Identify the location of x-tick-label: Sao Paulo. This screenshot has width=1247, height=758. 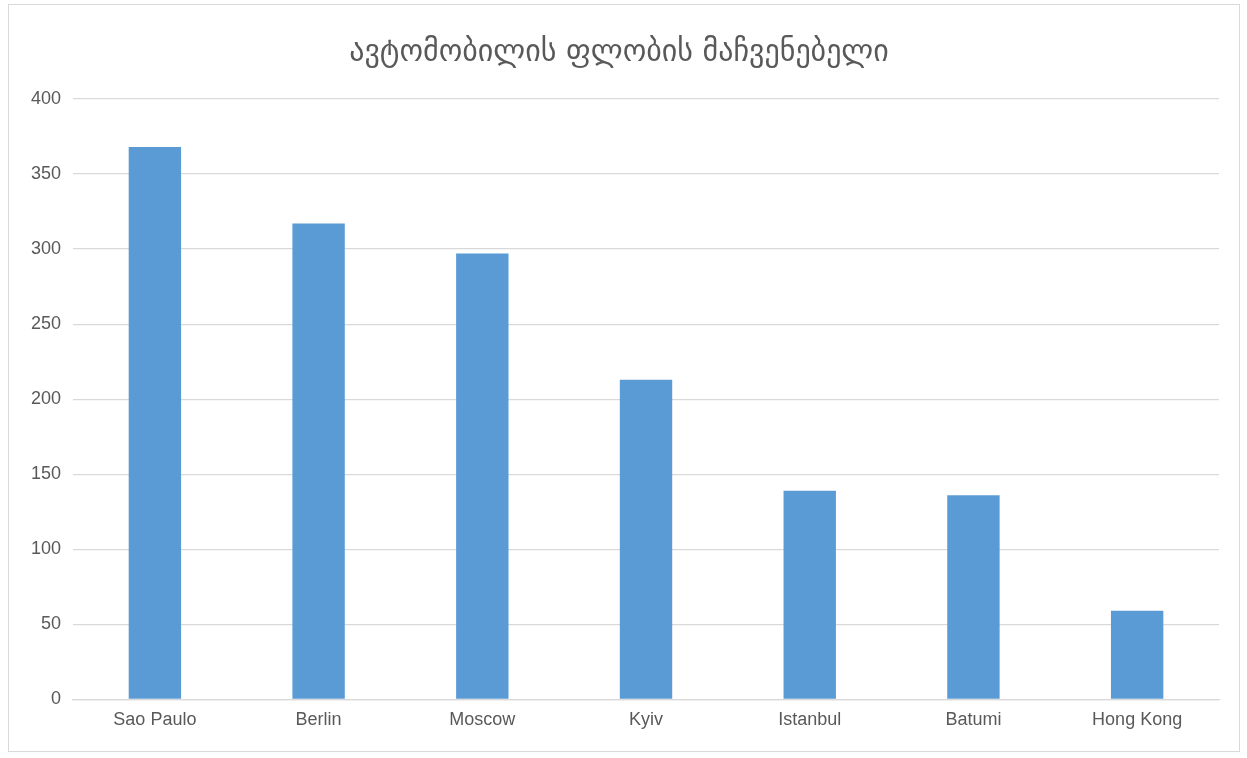
(155, 719).